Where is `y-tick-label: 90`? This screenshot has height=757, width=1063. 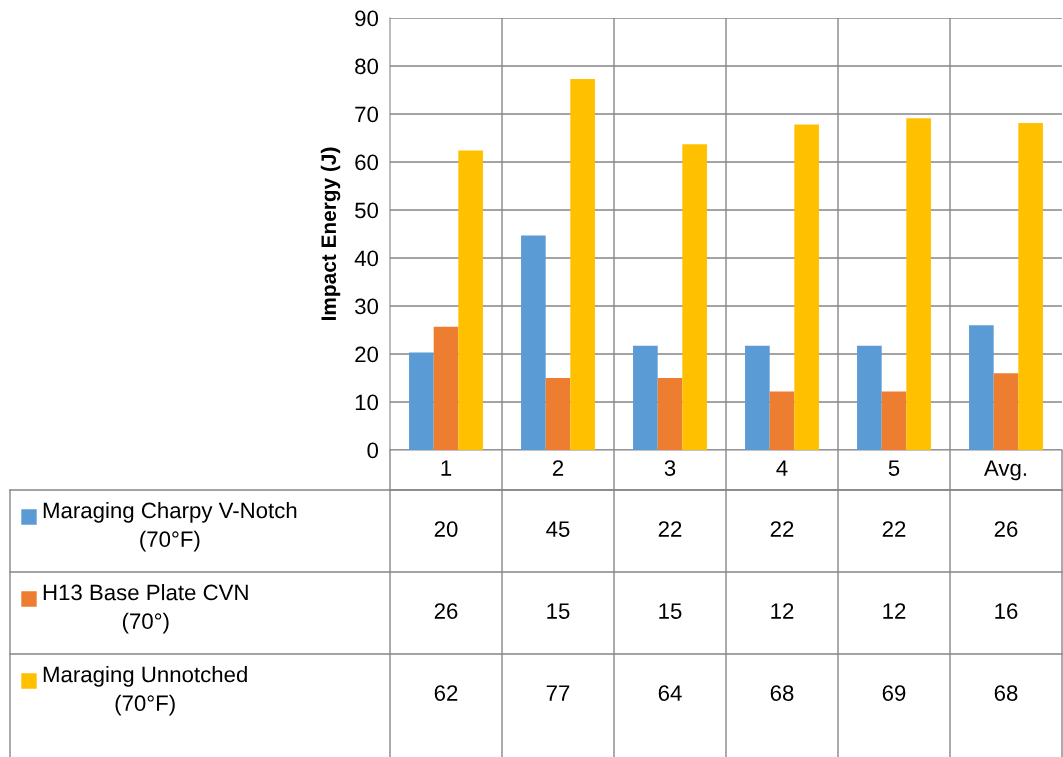
y-tick-label: 90 is located at coordinates (367, 18).